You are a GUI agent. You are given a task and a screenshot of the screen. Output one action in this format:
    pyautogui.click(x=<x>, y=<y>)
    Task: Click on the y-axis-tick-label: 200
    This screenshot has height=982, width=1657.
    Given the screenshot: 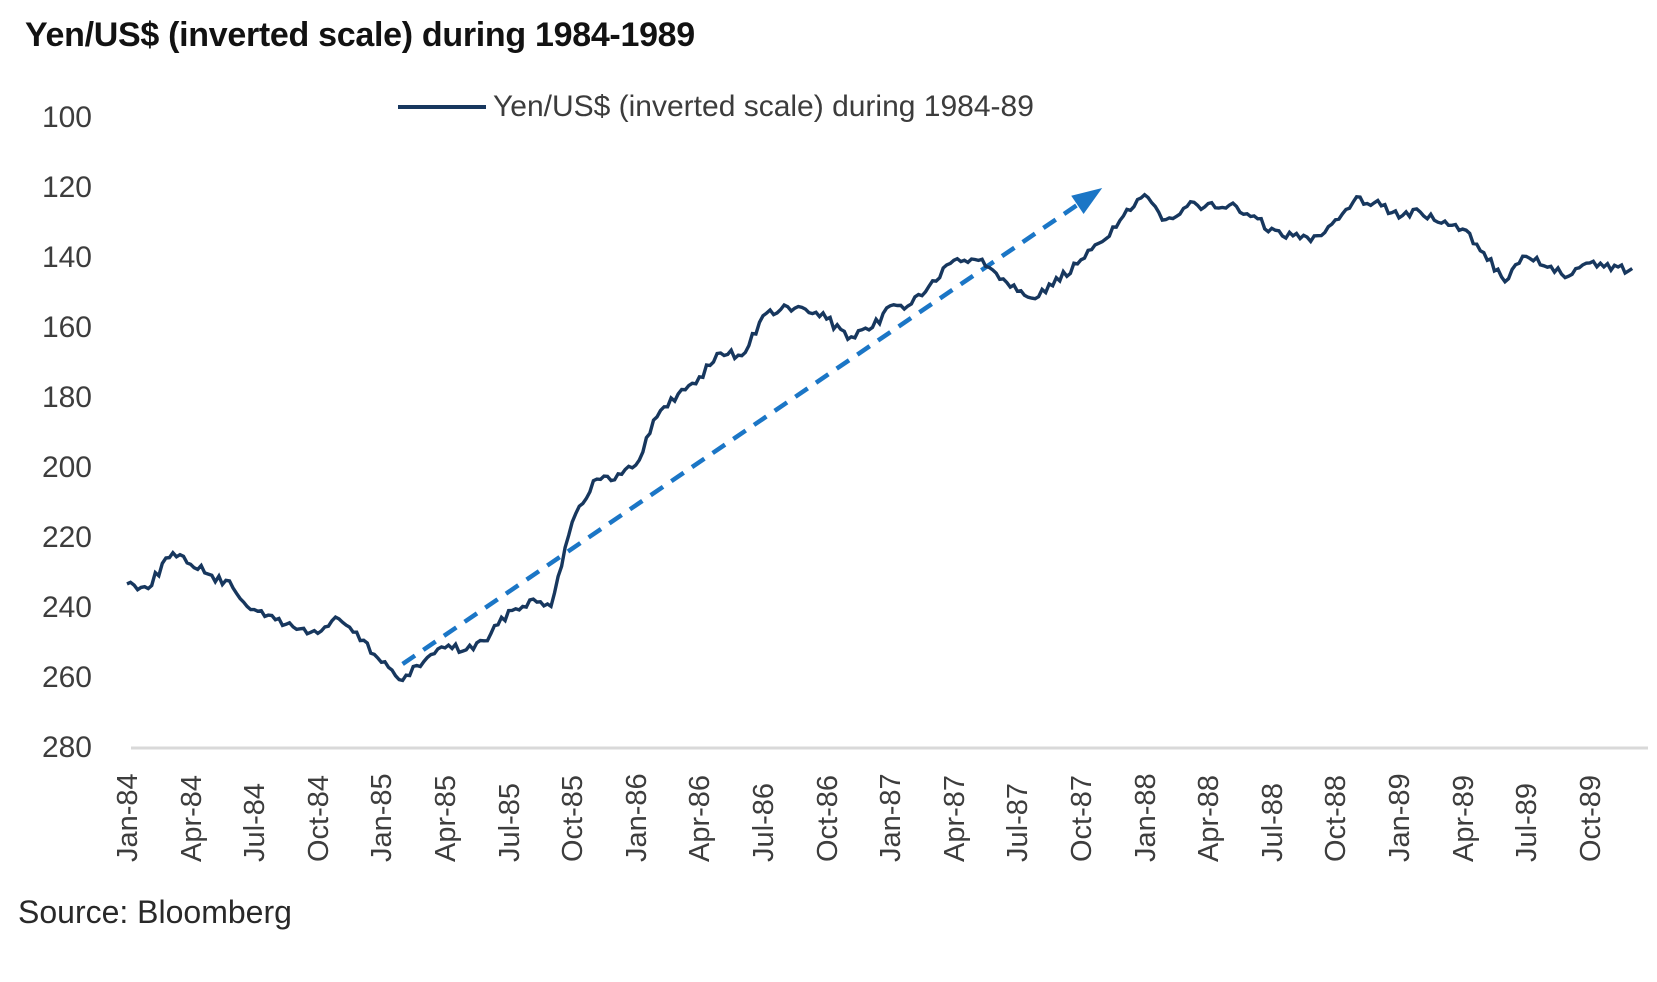 What is the action you would take?
    pyautogui.click(x=66, y=467)
    